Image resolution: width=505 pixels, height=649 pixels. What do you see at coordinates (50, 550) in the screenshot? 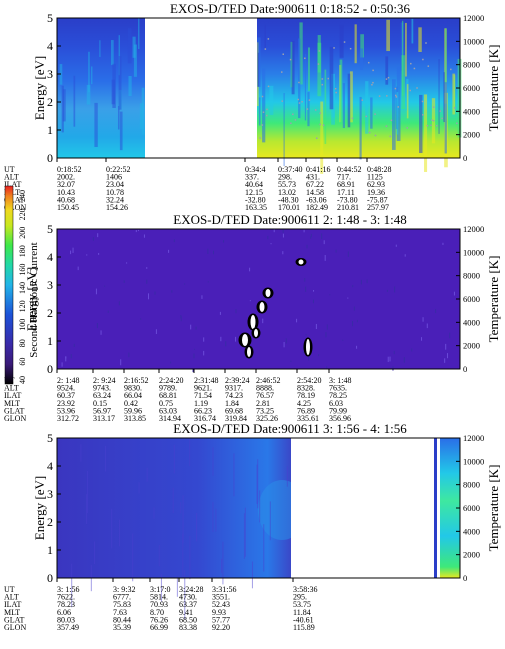
I see `y-tick-label: 1` at bounding box center [50, 550].